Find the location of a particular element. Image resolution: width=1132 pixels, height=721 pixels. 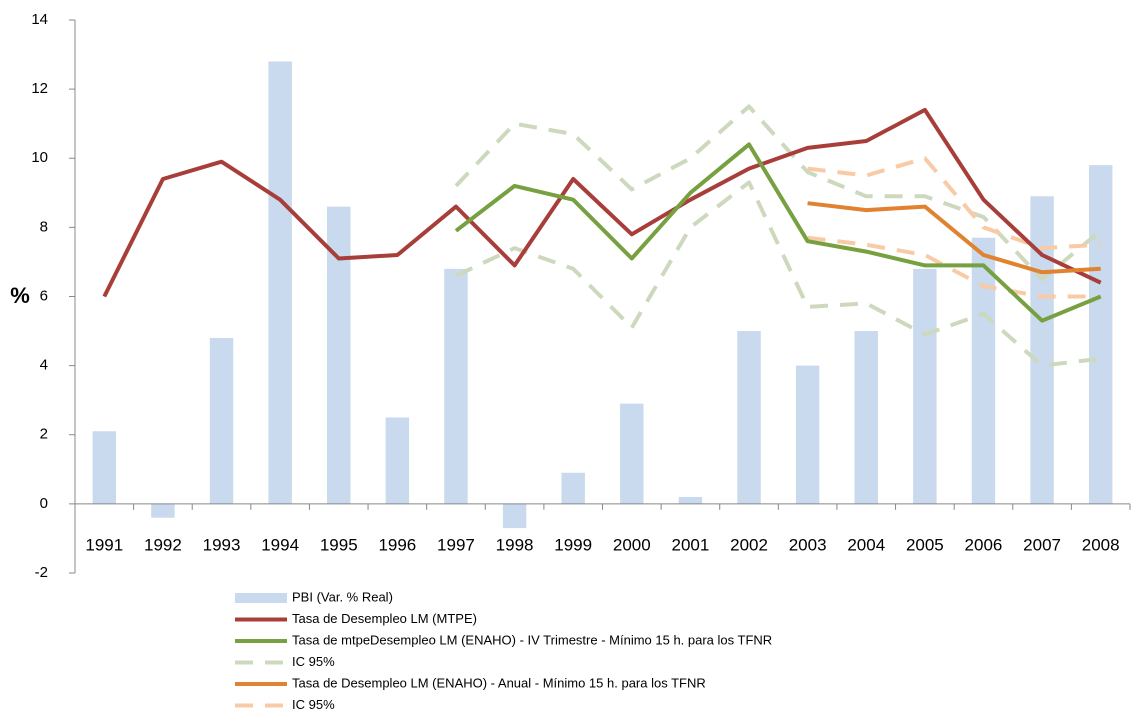

x-tick-label: 2006 is located at coordinates (984, 544).